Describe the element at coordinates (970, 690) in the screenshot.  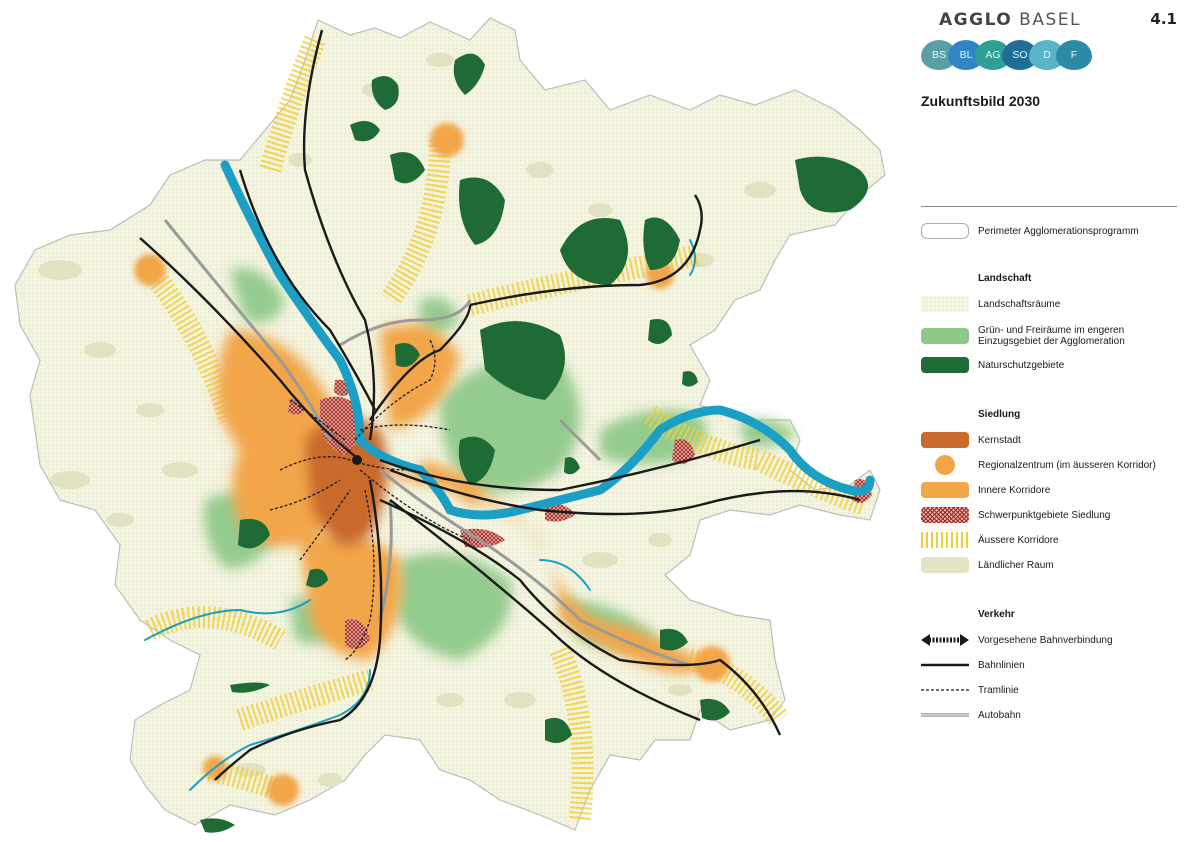
I see `legend-item-tramlinie: Tramlinie` at that location.